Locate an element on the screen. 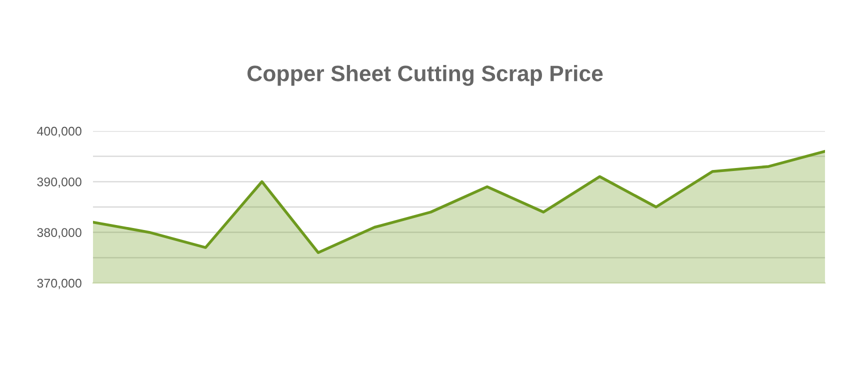 The width and height of the screenshot is (850, 370). y-tick-label: 390,000 is located at coordinates (59, 182).